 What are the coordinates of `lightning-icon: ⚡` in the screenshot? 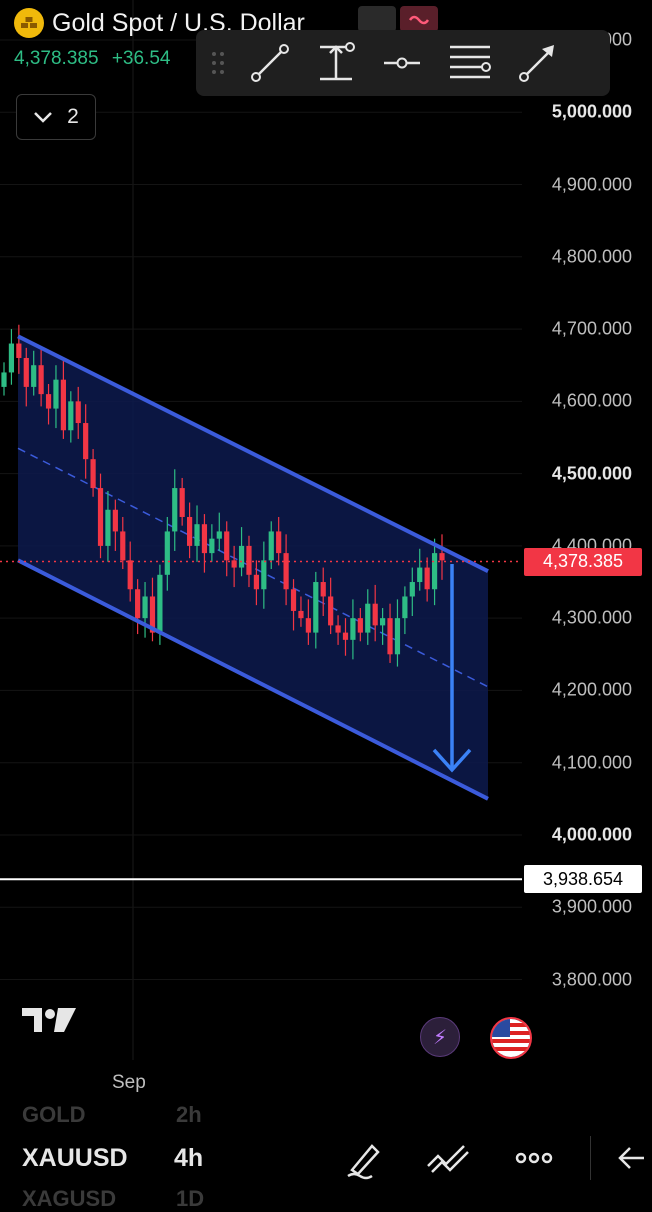 It's located at (440, 1037).